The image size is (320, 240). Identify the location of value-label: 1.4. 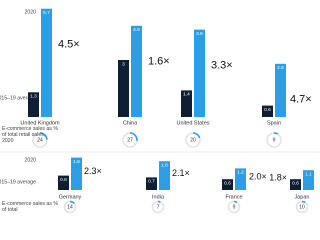
(186, 95).